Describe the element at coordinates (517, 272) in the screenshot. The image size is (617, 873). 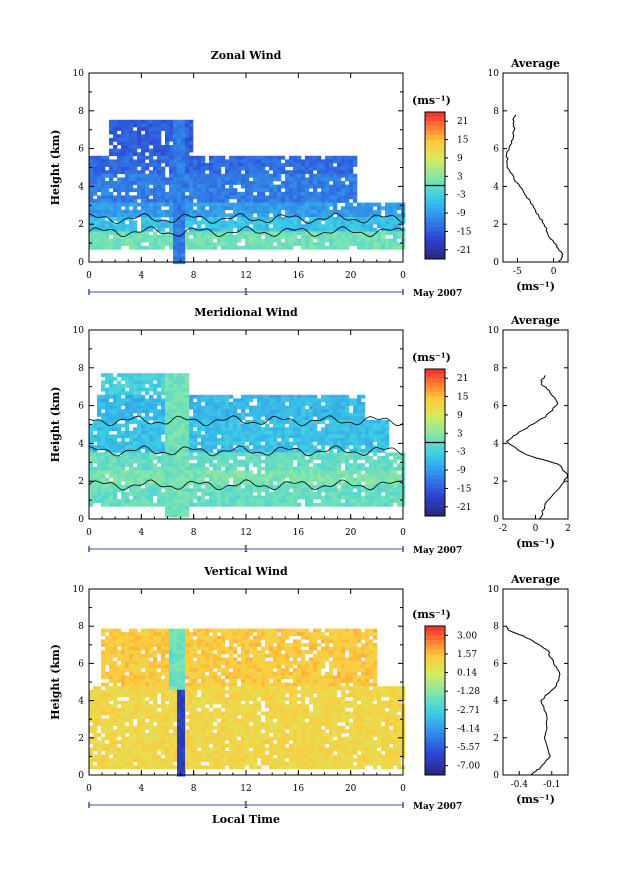
I see `profile-x-tick-label: -5` at that location.